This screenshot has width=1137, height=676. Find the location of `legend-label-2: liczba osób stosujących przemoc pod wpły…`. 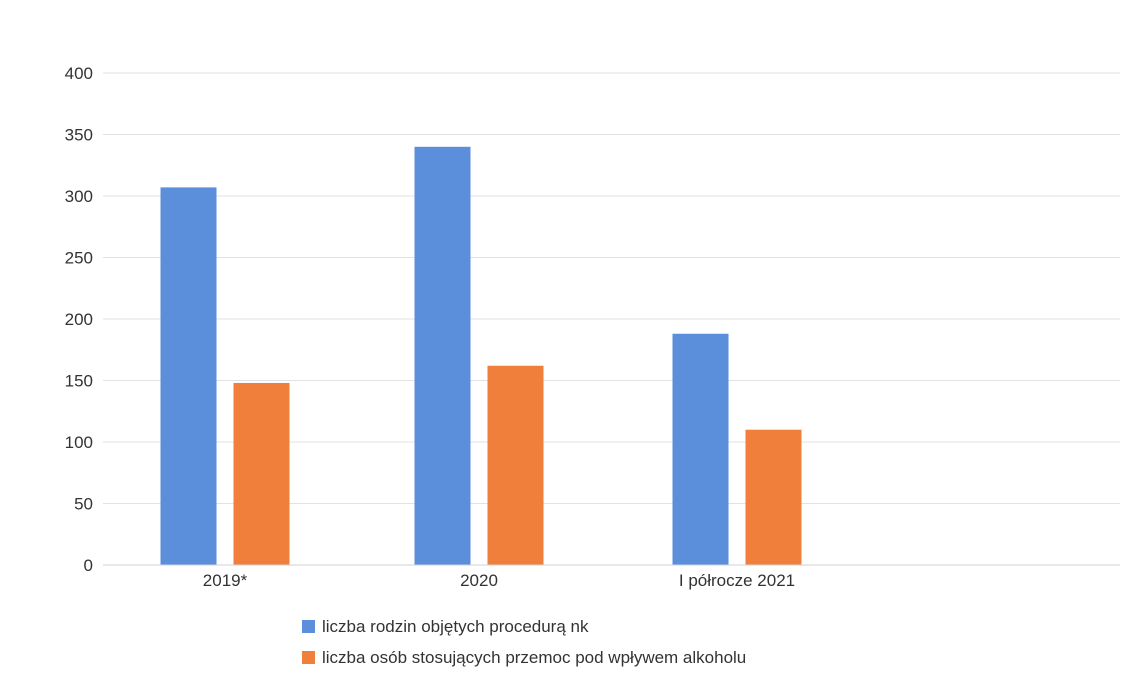

legend-label-2: liczba osób stosujących przemoc pod wpły… is located at coordinates (534, 657).